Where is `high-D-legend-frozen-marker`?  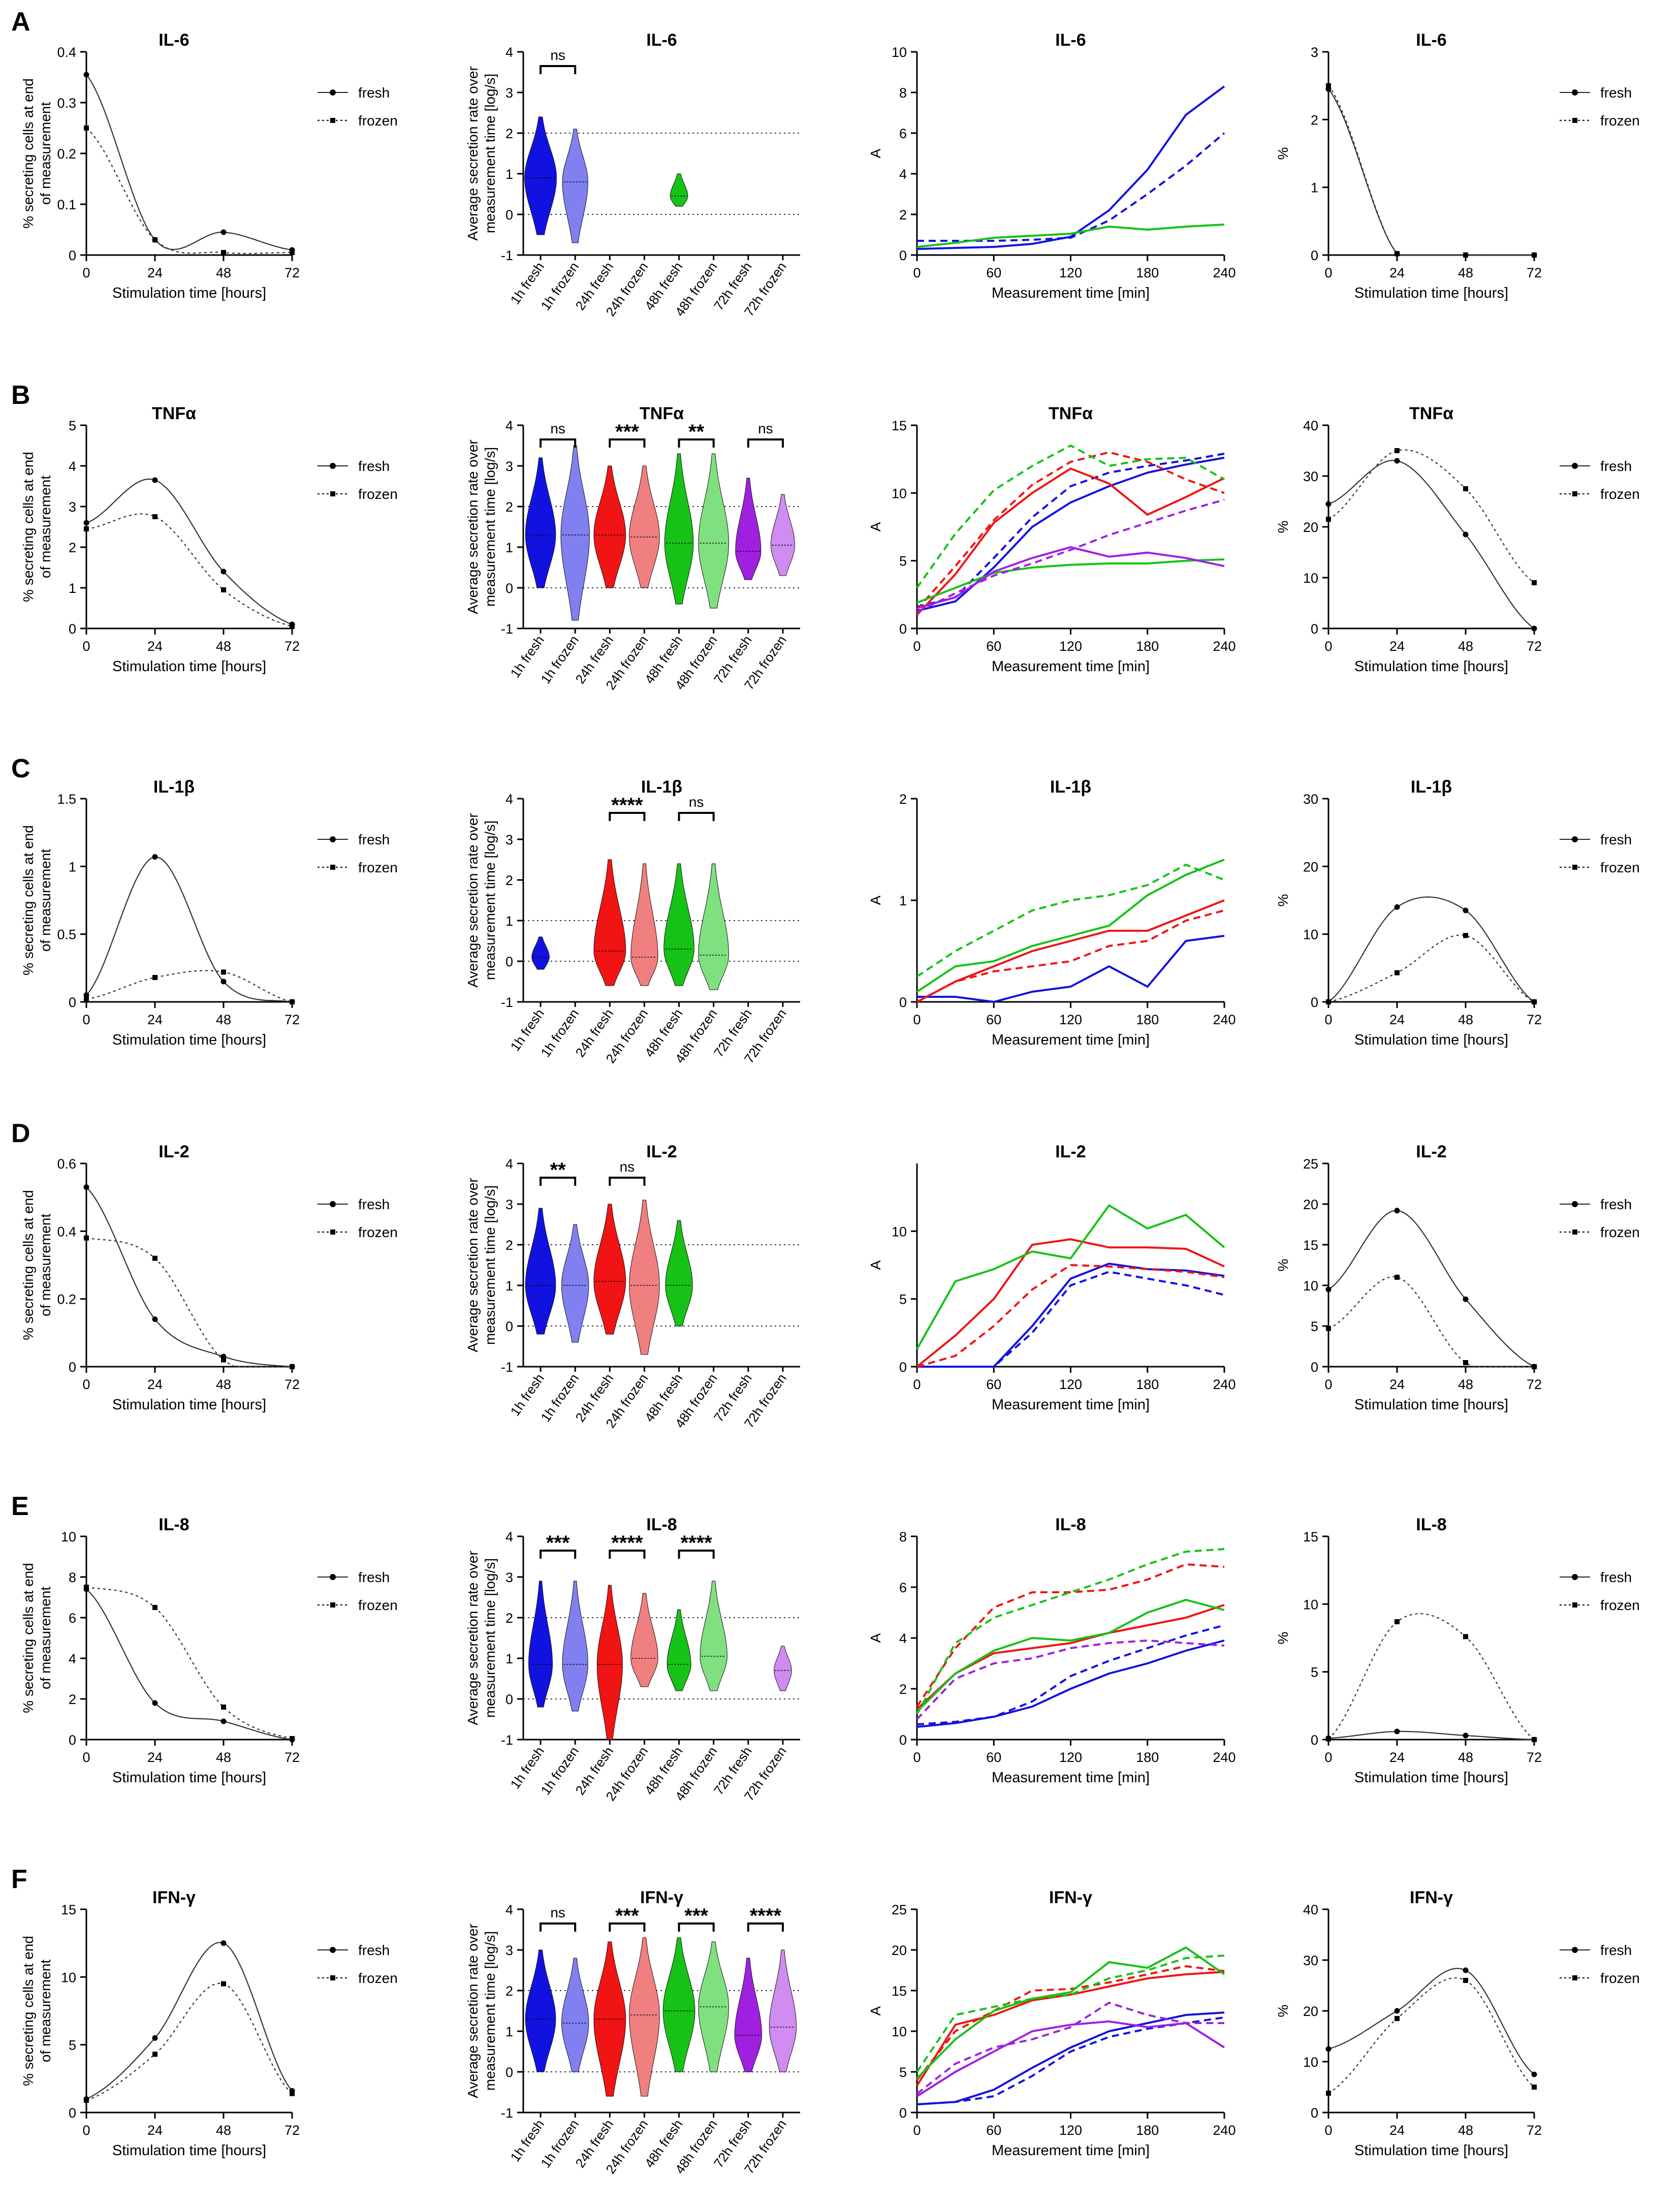
high-D-legend-frozen-marker is located at coordinates (1574, 1232).